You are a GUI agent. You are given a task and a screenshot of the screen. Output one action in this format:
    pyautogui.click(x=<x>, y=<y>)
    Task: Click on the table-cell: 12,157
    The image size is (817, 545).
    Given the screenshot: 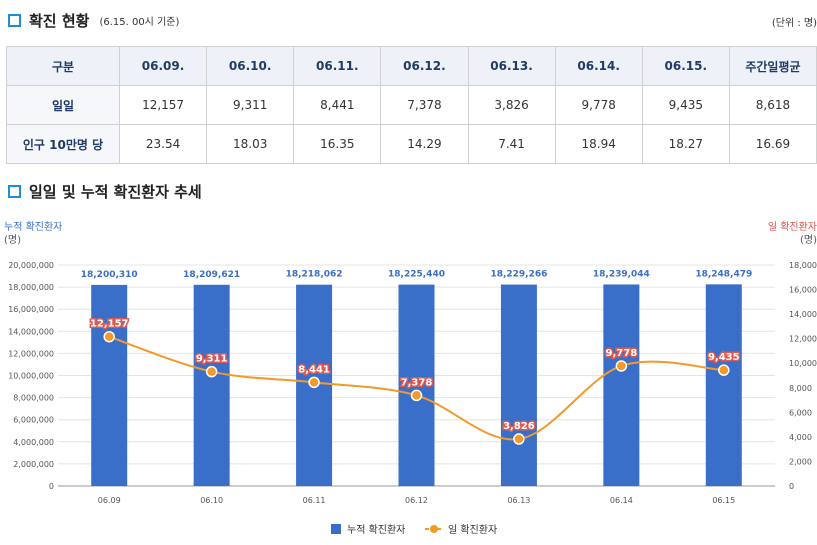 What is the action you would take?
    pyautogui.click(x=163, y=105)
    